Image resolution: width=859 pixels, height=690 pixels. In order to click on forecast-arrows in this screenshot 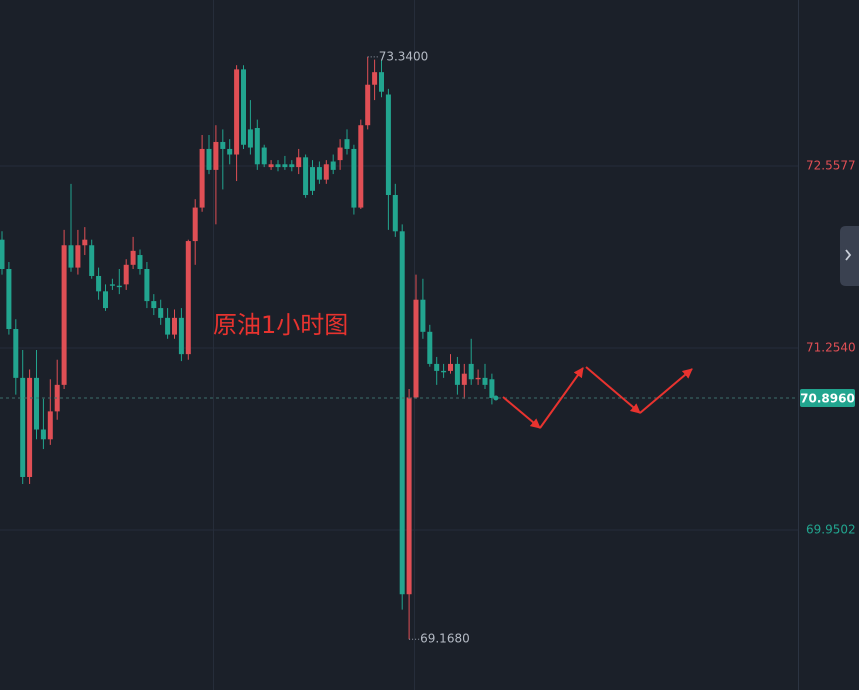, I will do `click(597, 397)`.